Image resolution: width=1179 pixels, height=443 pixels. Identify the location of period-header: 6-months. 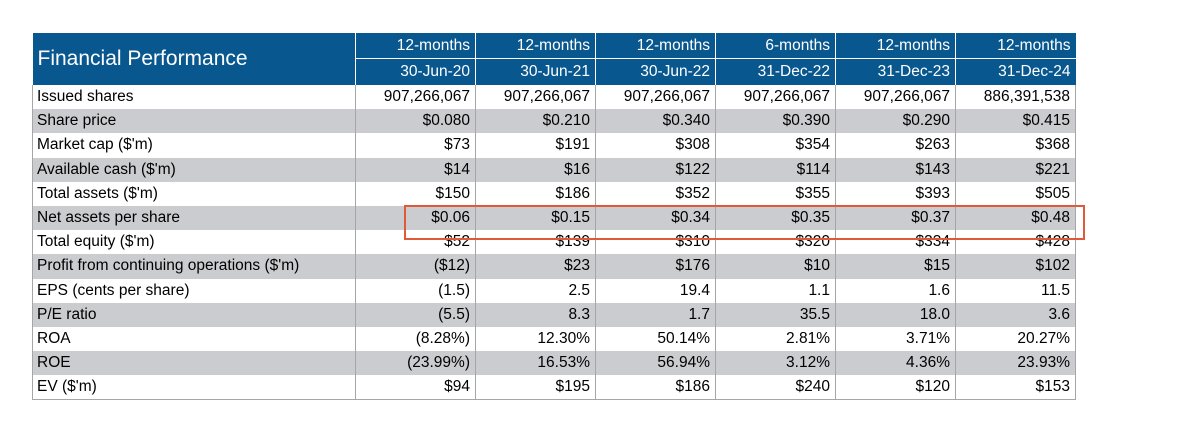
(775, 46).